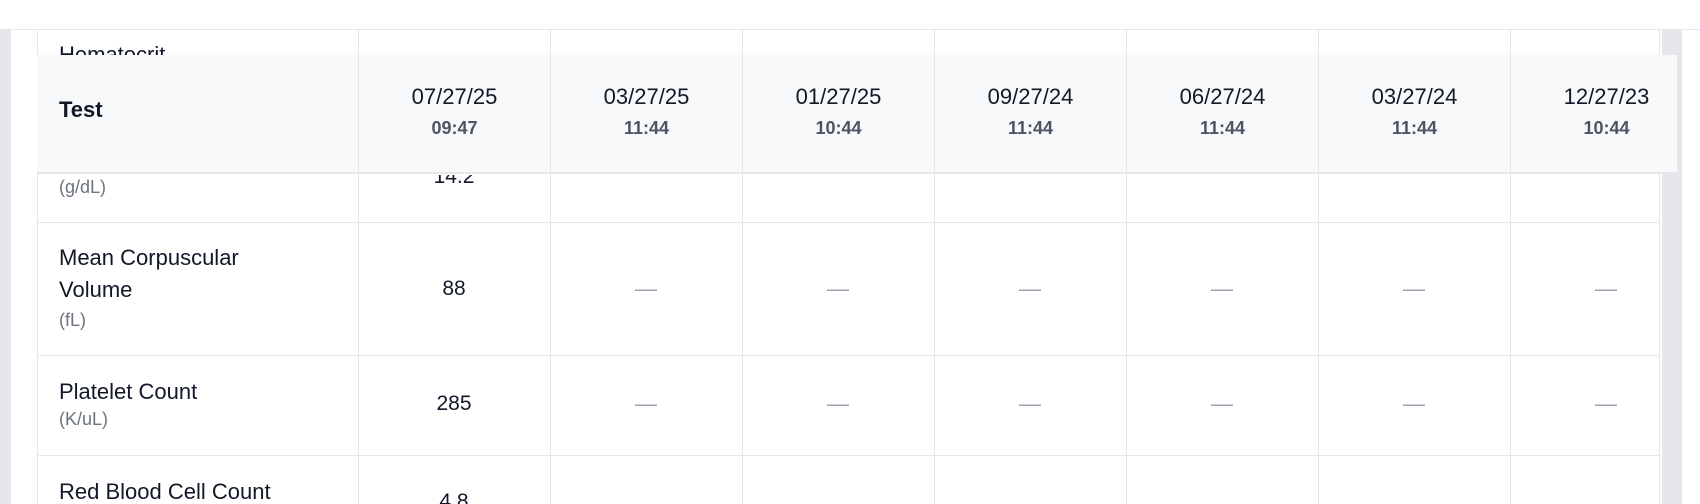  I want to click on row-unit: (fL), so click(72, 320).